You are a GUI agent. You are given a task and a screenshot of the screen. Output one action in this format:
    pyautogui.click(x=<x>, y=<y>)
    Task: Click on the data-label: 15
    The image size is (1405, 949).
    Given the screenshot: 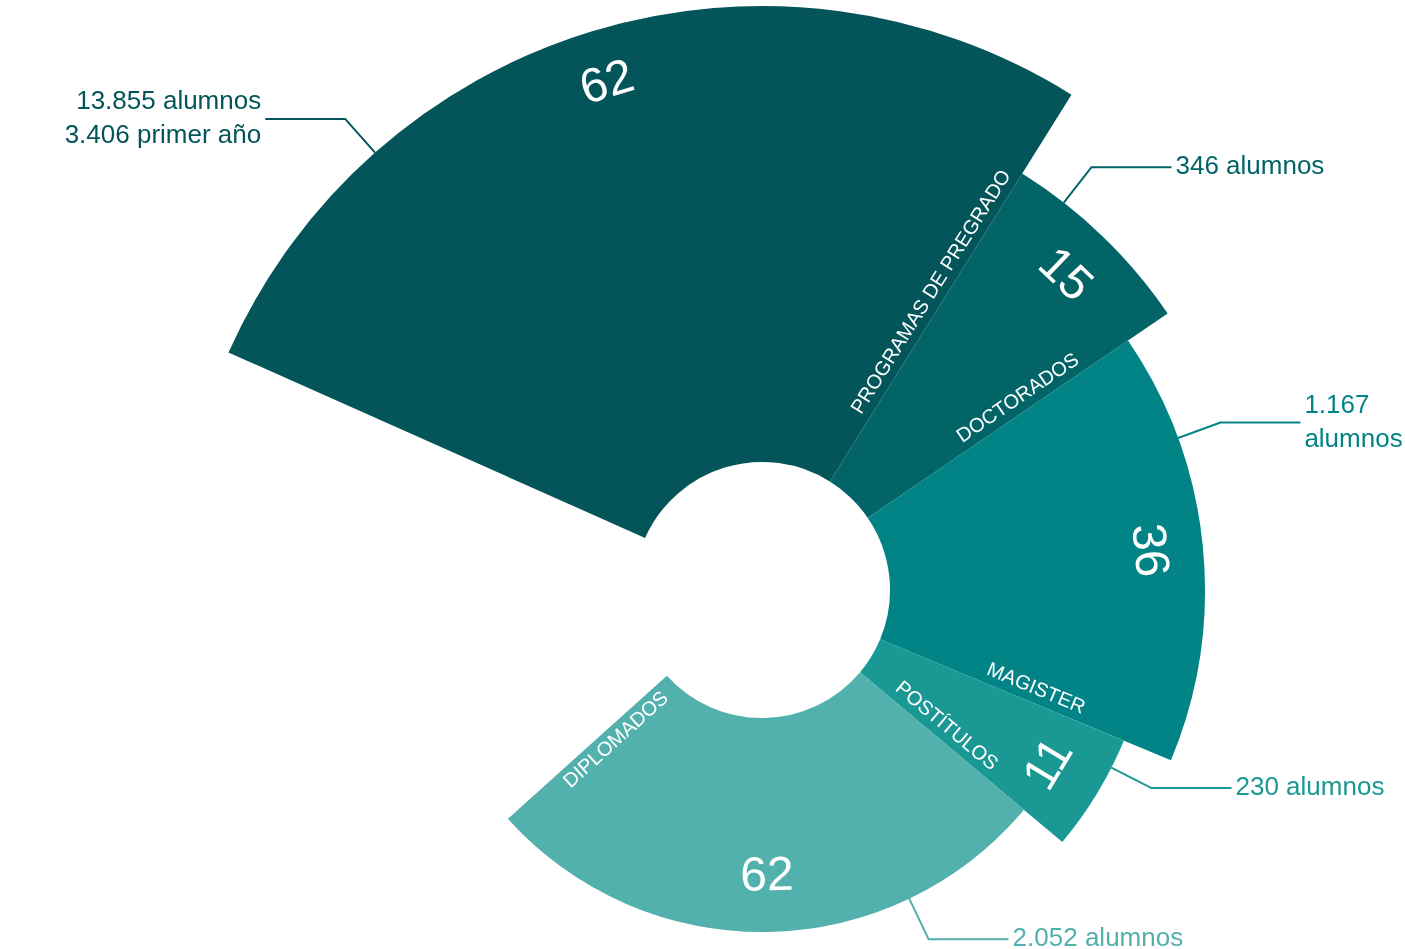 What is the action you would take?
    pyautogui.click(x=1066, y=273)
    